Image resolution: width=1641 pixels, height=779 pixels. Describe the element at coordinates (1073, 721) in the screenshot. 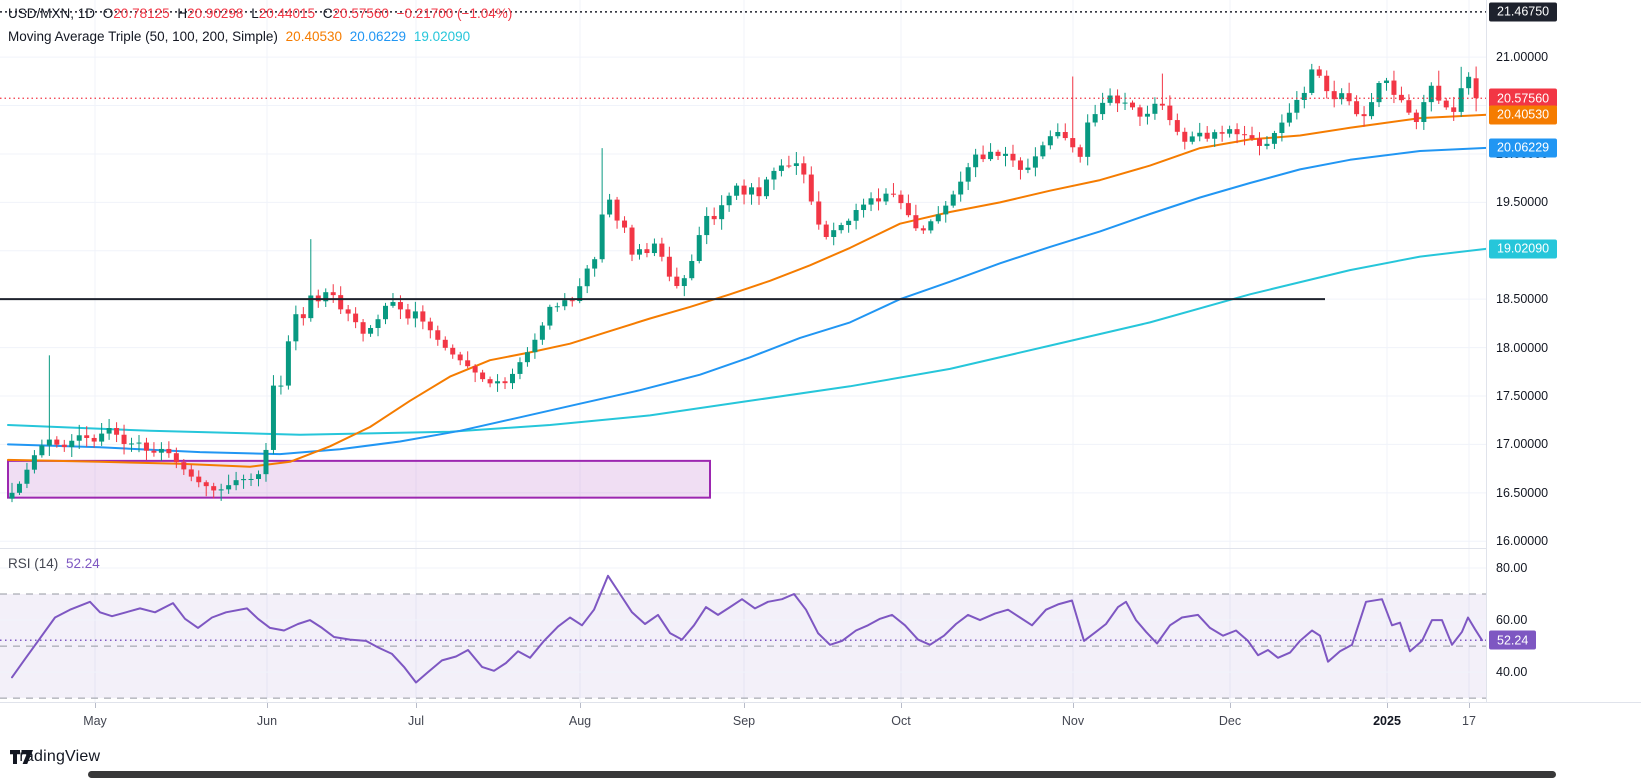

I see `time-label-nov: Nov` at that location.